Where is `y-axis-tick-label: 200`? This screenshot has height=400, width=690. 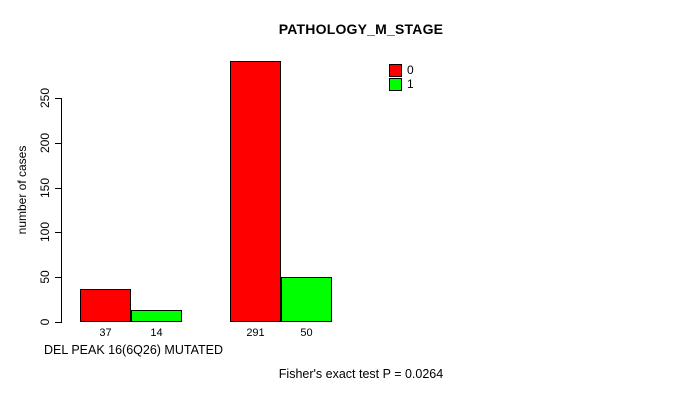 y-axis-tick-label: 200 is located at coordinates (45, 143).